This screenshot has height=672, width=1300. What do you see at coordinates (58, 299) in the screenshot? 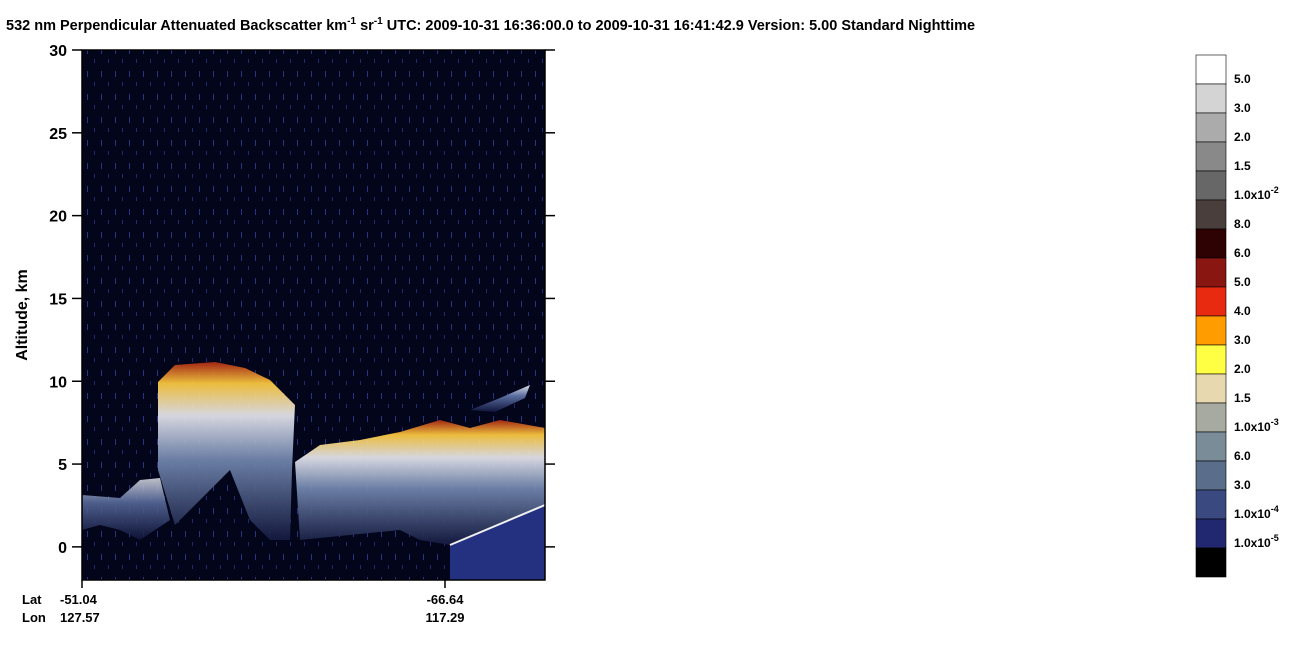
I see `y-tick-label: 15` at bounding box center [58, 299].